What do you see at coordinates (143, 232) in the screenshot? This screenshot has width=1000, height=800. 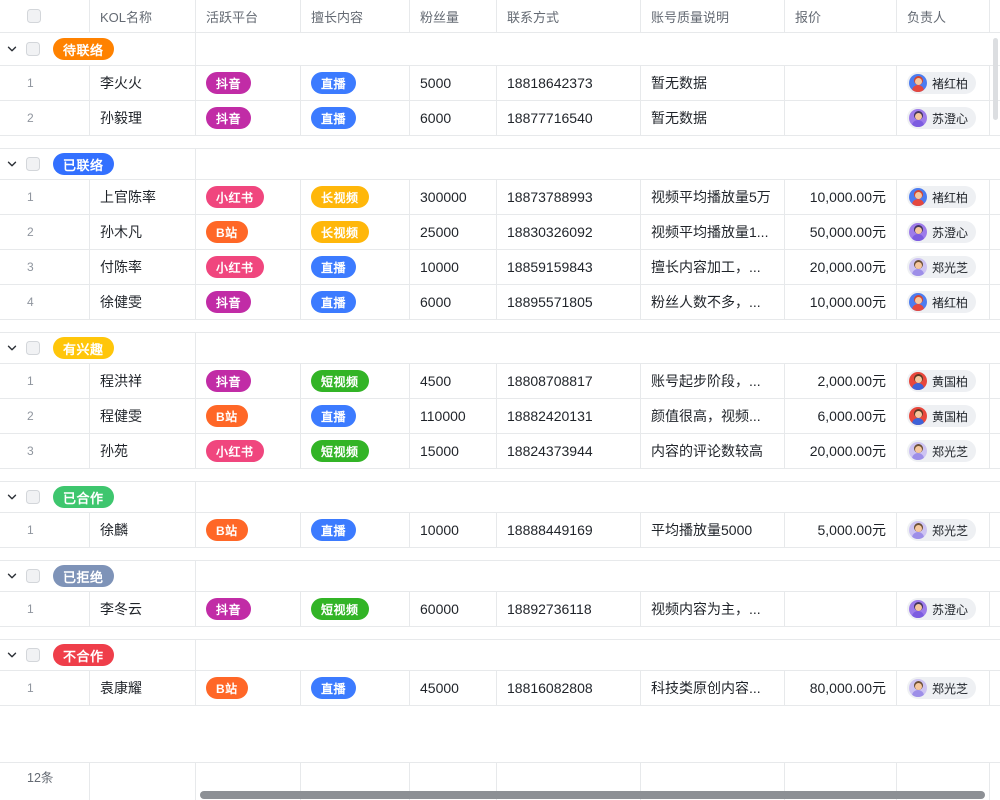 I see `cell-kol-name: 孙木凡` at bounding box center [143, 232].